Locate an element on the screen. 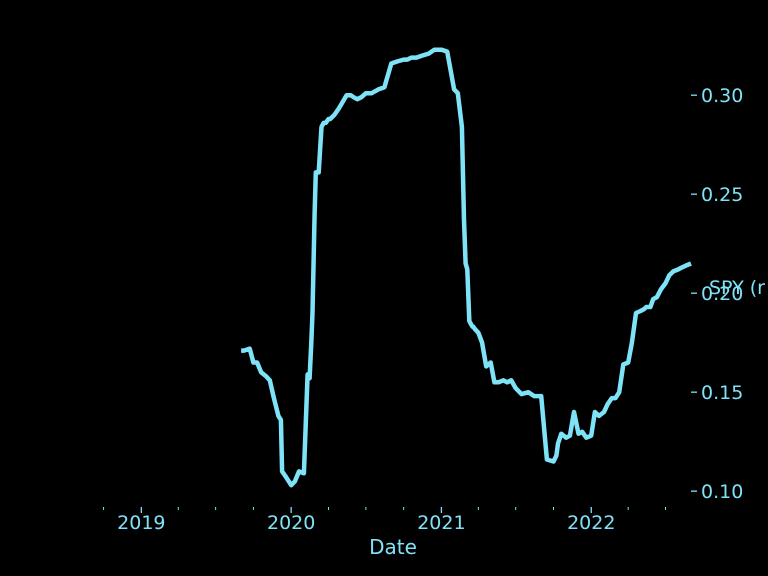 This screenshot has height=576, width=768. y-tick-label: 0.10 is located at coordinates (722, 492).